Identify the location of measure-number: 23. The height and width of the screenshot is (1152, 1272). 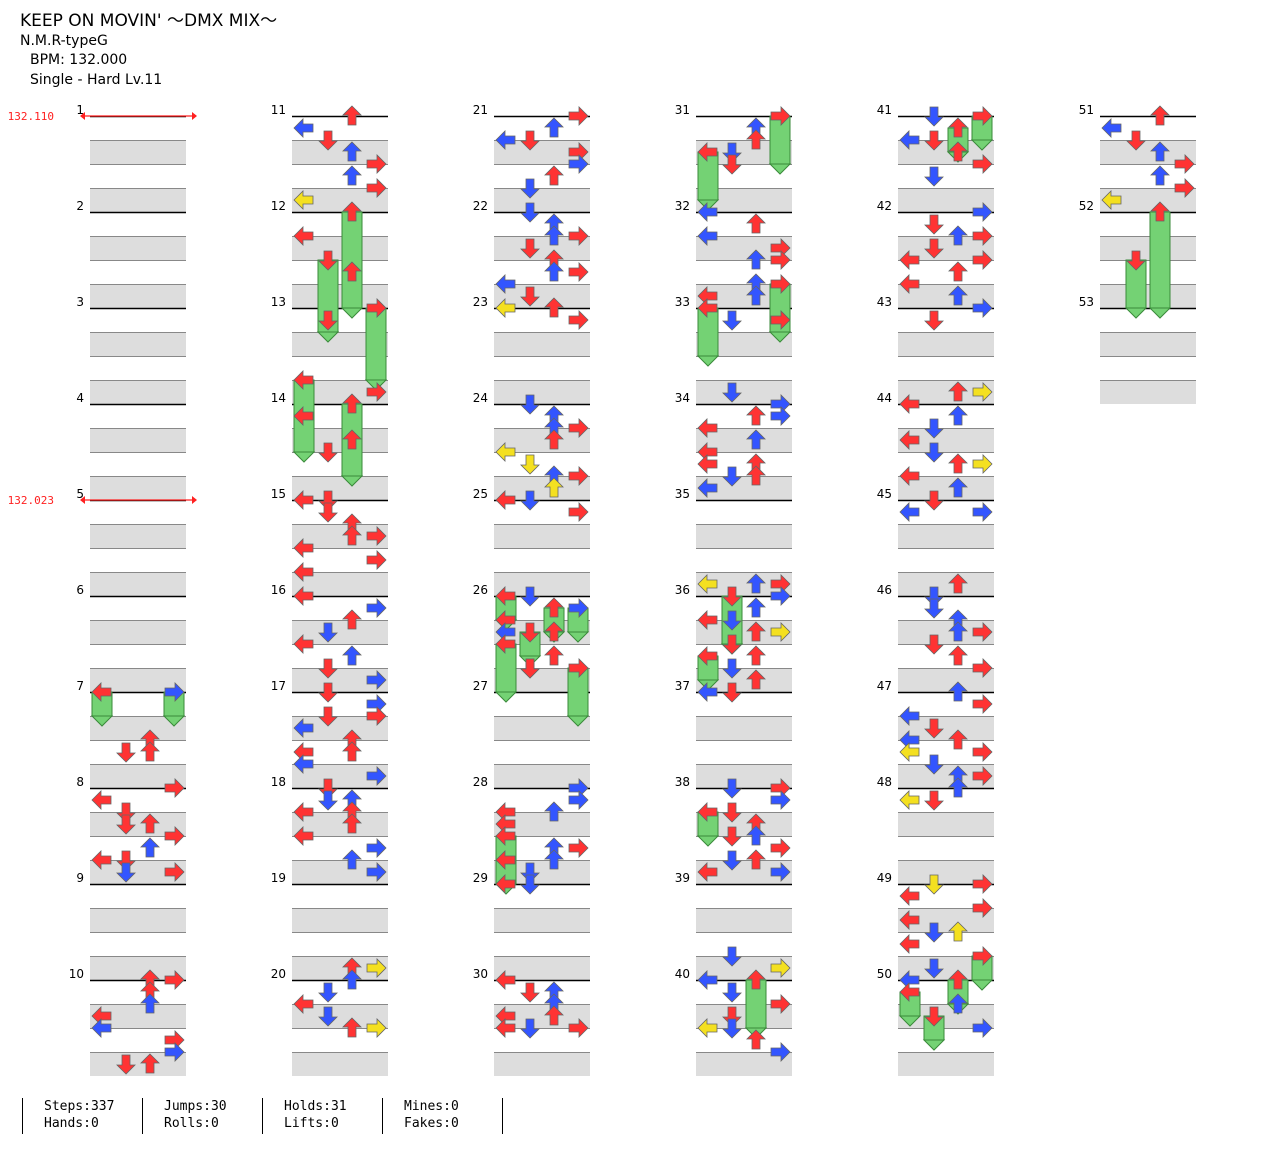
(480, 302).